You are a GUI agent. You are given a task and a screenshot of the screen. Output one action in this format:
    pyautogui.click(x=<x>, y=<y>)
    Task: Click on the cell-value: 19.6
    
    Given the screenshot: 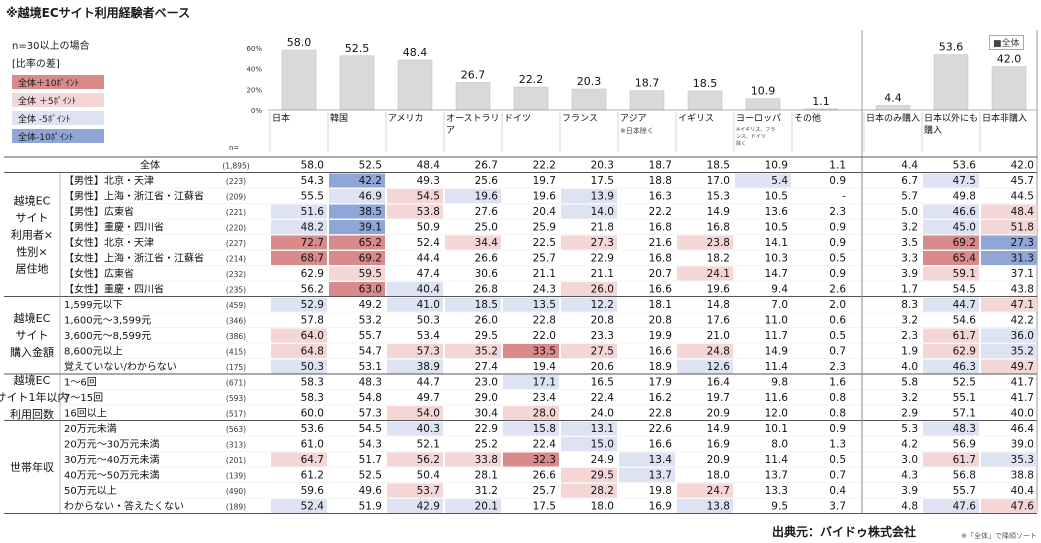 What is the action you would take?
    pyautogui.click(x=545, y=197)
    